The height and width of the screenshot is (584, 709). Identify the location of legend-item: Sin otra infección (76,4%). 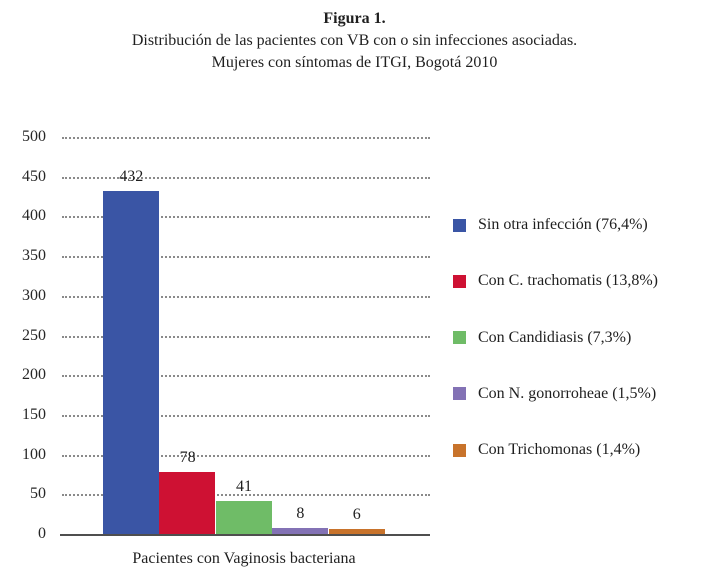
(550, 225).